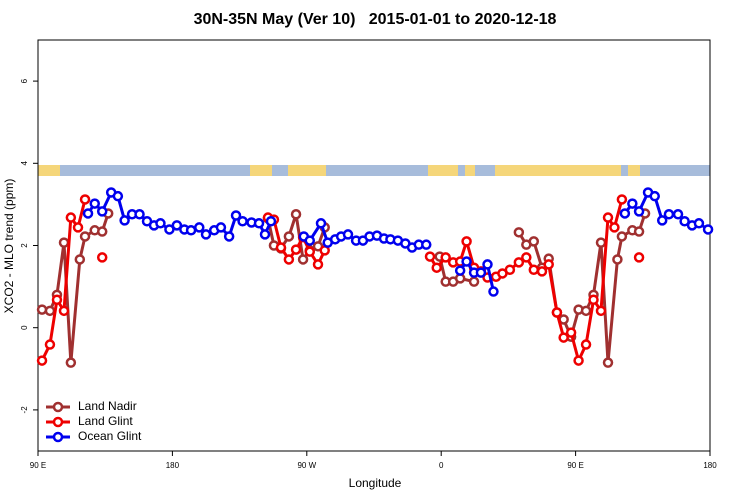 The image size is (750, 500). I want to click on x-tick-label: 90 W, so click(306, 465).